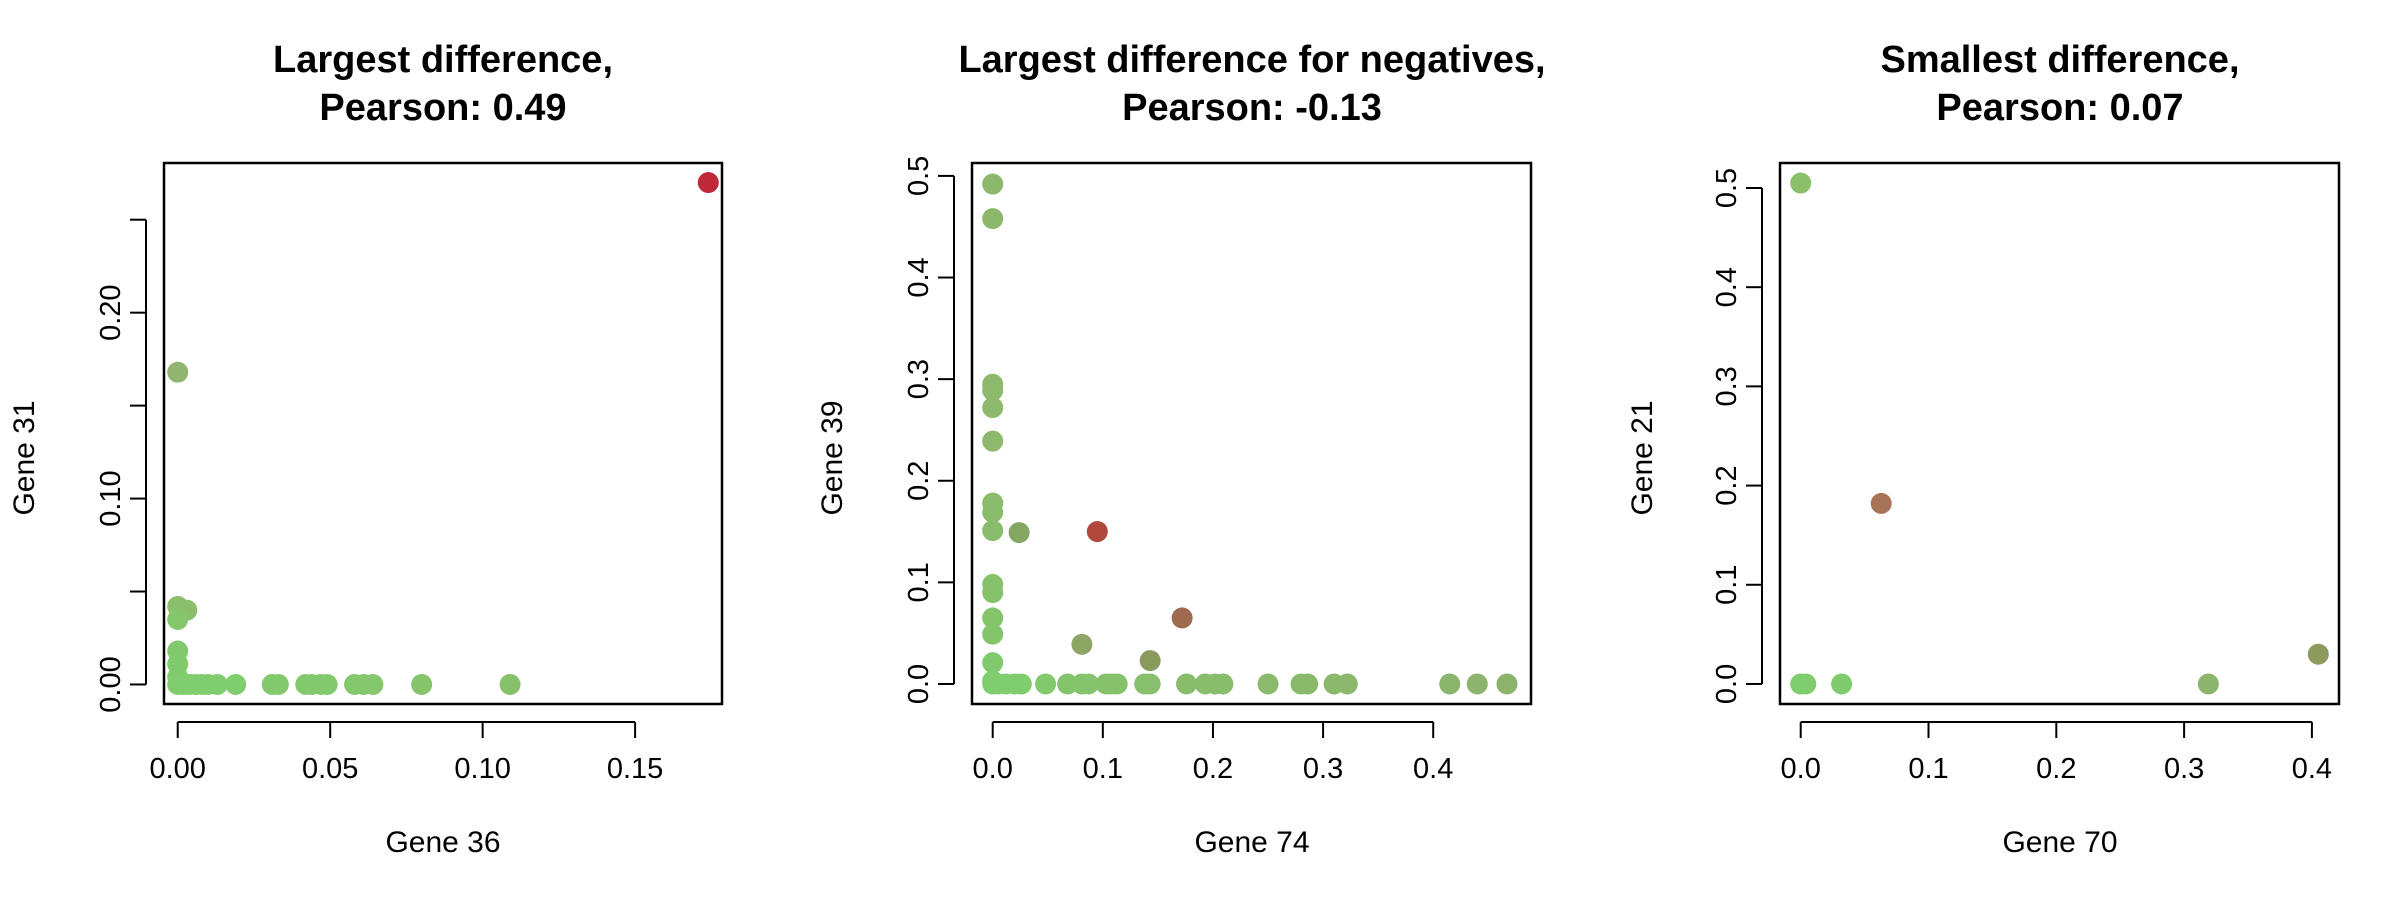 The image size is (2400, 900). Describe the element at coordinates (111, 498) in the screenshot. I see `y-tick-label: 0.10` at that location.